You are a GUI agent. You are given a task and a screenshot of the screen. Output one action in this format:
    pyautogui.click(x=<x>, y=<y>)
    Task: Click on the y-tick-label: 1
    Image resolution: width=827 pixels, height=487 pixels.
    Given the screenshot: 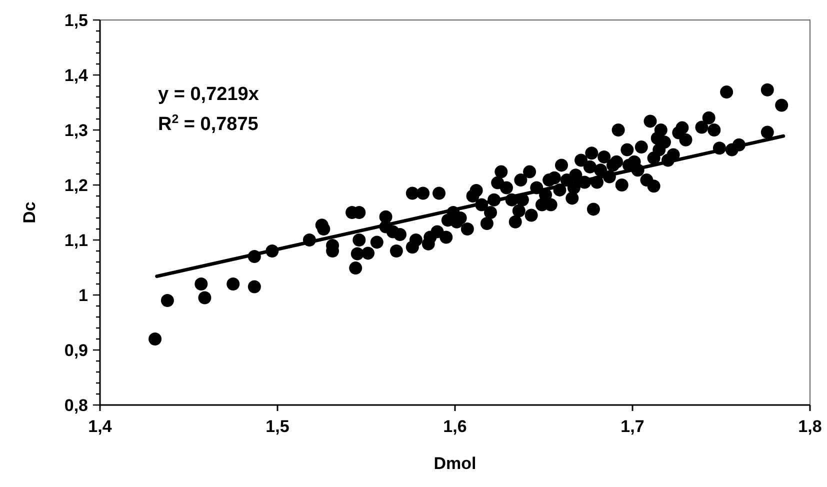 What is the action you would take?
    pyautogui.click(x=83, y=295)
    